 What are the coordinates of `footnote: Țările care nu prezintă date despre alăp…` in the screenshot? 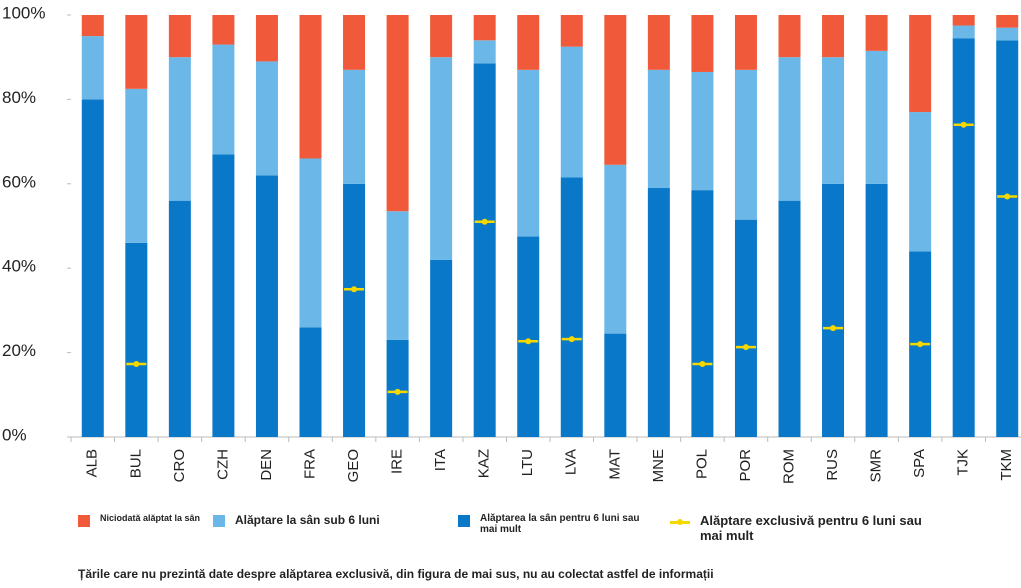 It's located at (396, 574).